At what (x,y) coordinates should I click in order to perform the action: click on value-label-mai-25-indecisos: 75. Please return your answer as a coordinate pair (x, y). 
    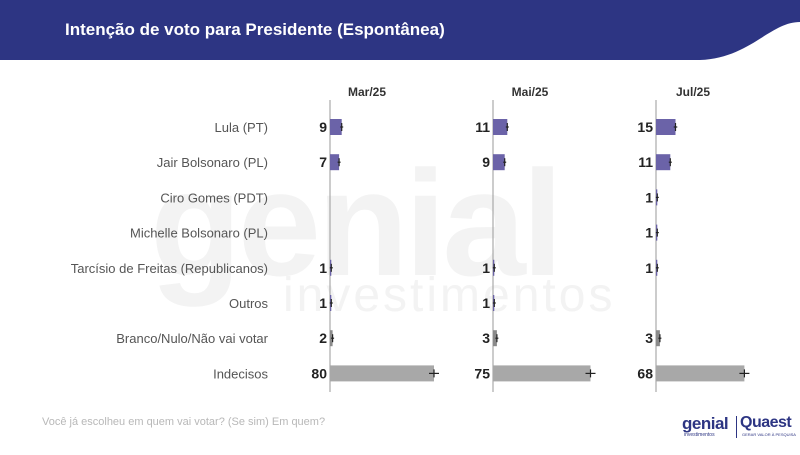
    Looking at the image, I should click on (482, 373).